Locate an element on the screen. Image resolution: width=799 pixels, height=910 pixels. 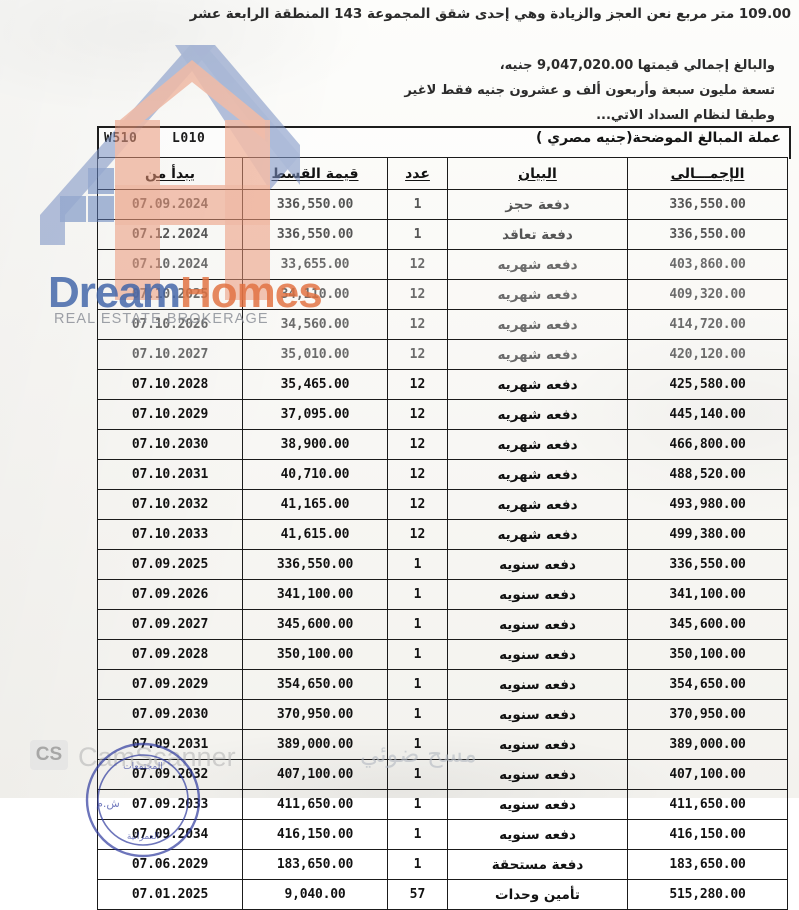
cell-total: 403,860.00 is located at coordinates (707, 264).